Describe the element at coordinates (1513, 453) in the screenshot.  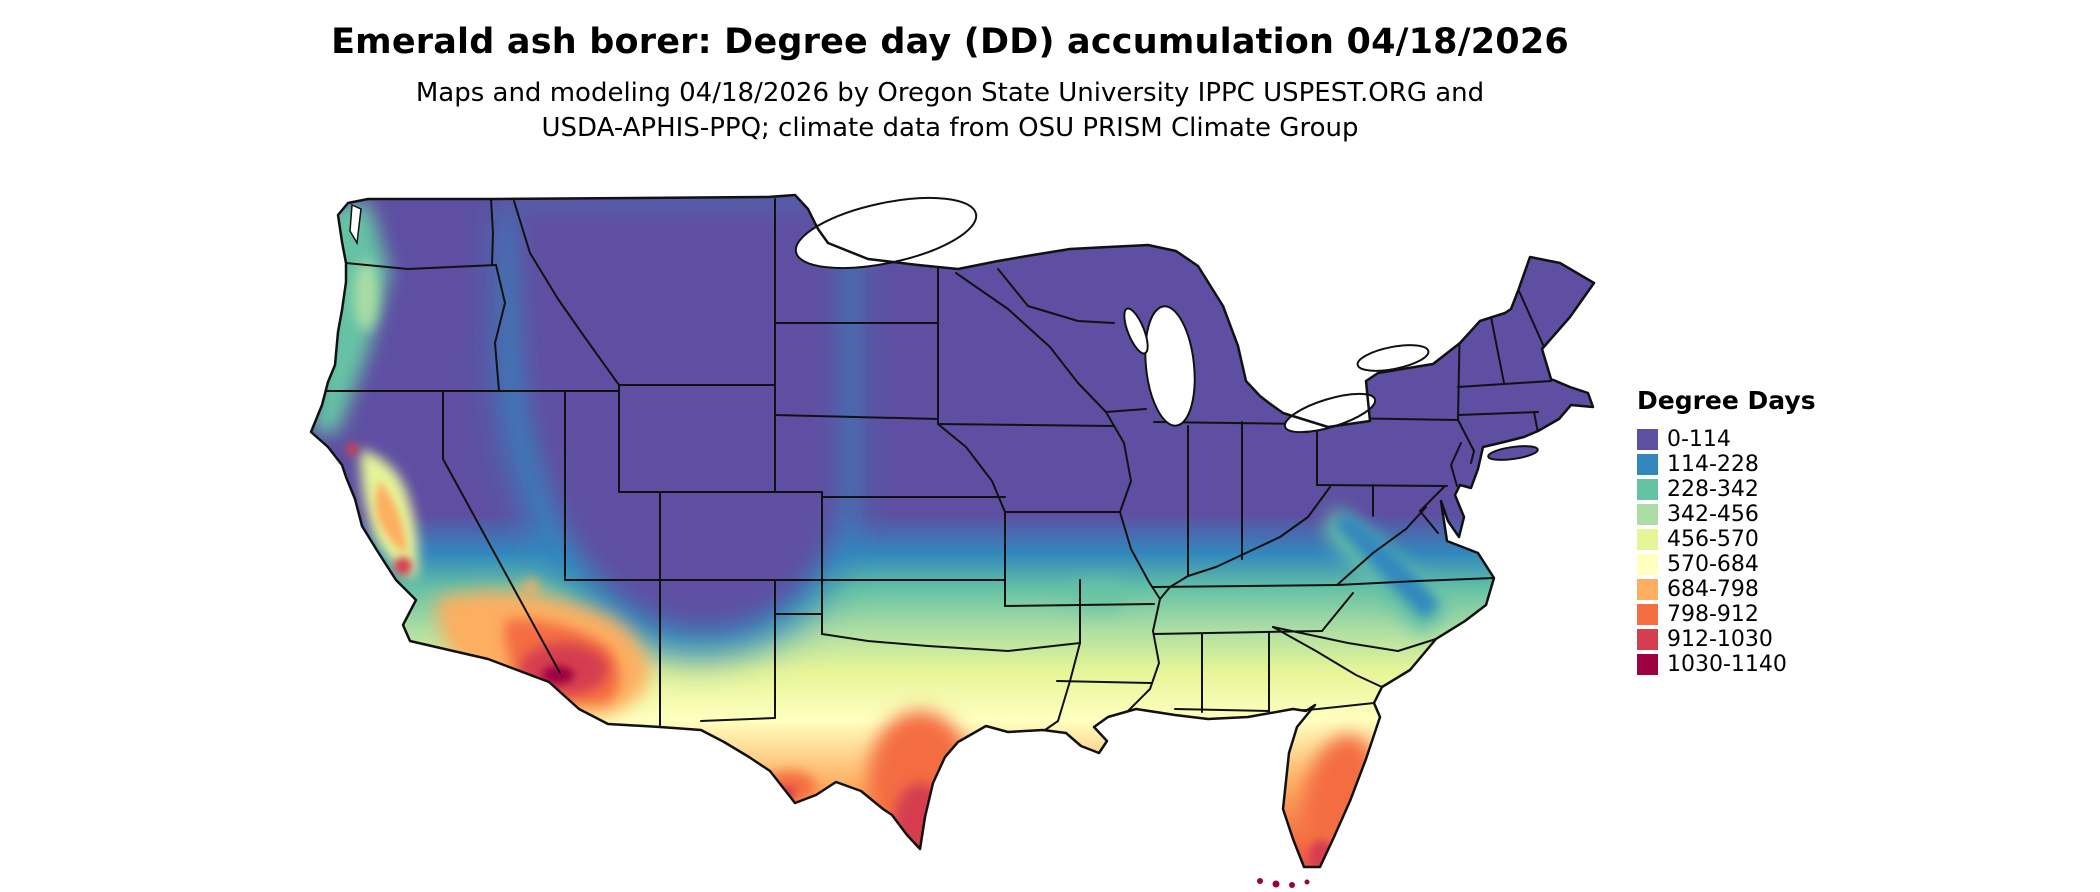
I see `long-island` at that location.